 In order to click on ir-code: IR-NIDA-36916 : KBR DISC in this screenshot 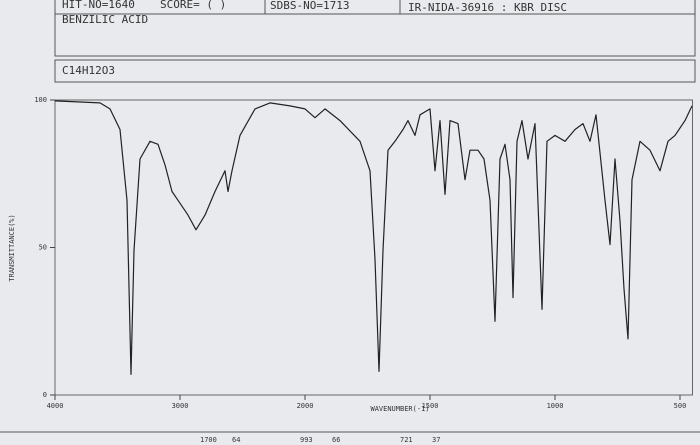, I will do `click(487, 7)`.